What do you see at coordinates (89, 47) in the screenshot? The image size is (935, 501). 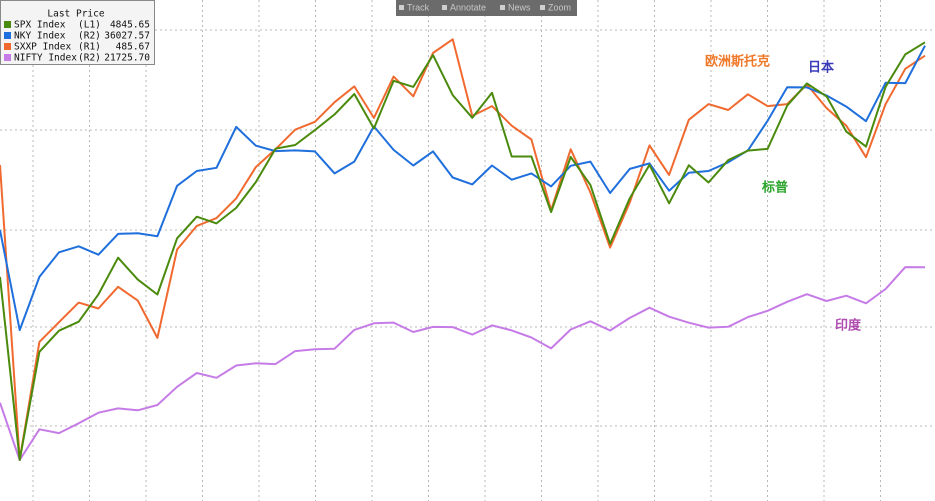 I see `legend-axis: (R1)` at bounding box center [89, 47].